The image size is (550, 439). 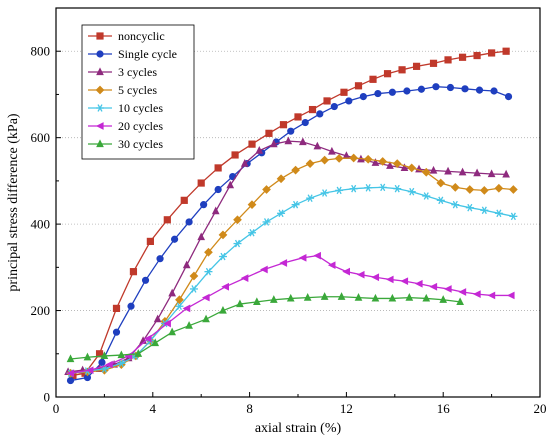 I want to click on legend-label: 5 cycles, so click(x=137, y=90).